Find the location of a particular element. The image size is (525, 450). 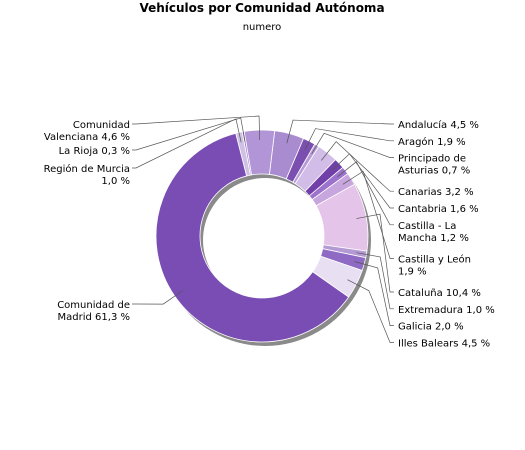

leader-line-castilla-la-mancha is located at coordinates (365, 193).